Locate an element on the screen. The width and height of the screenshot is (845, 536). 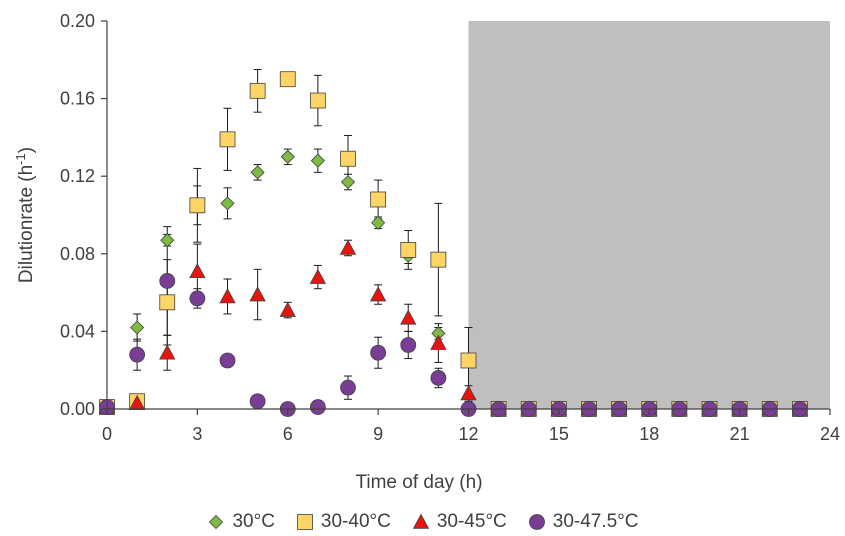
x-axis-title: Time of day (h) is located at coordinates (418, 482).